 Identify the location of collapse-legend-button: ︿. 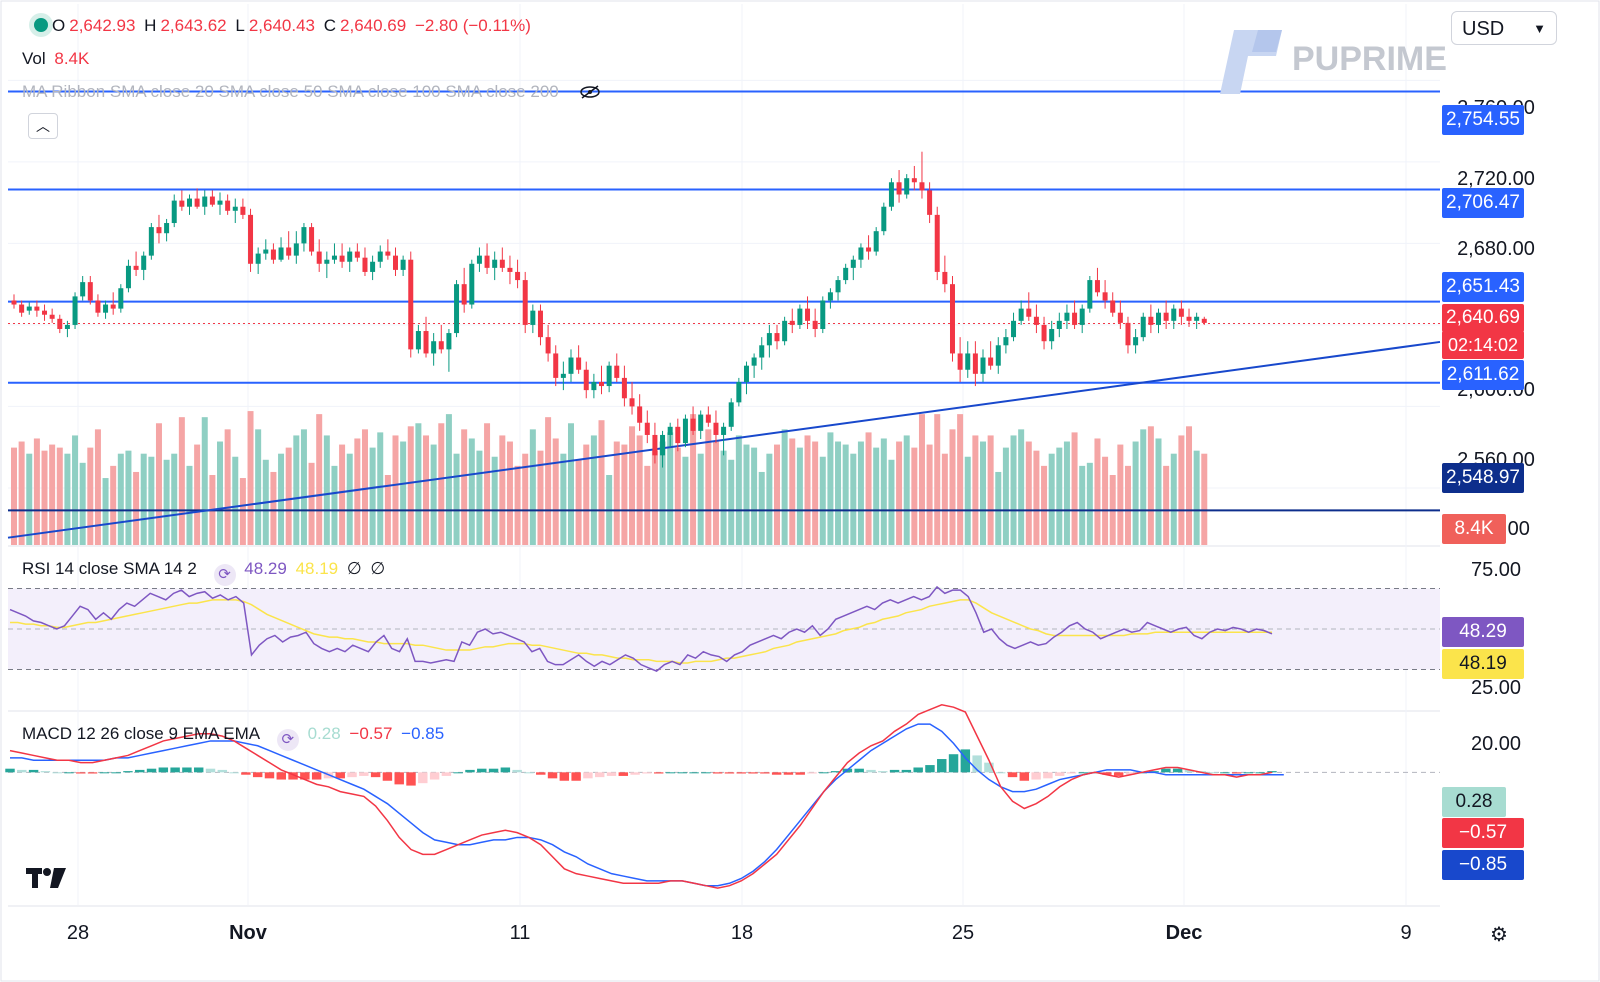
(43, 126).